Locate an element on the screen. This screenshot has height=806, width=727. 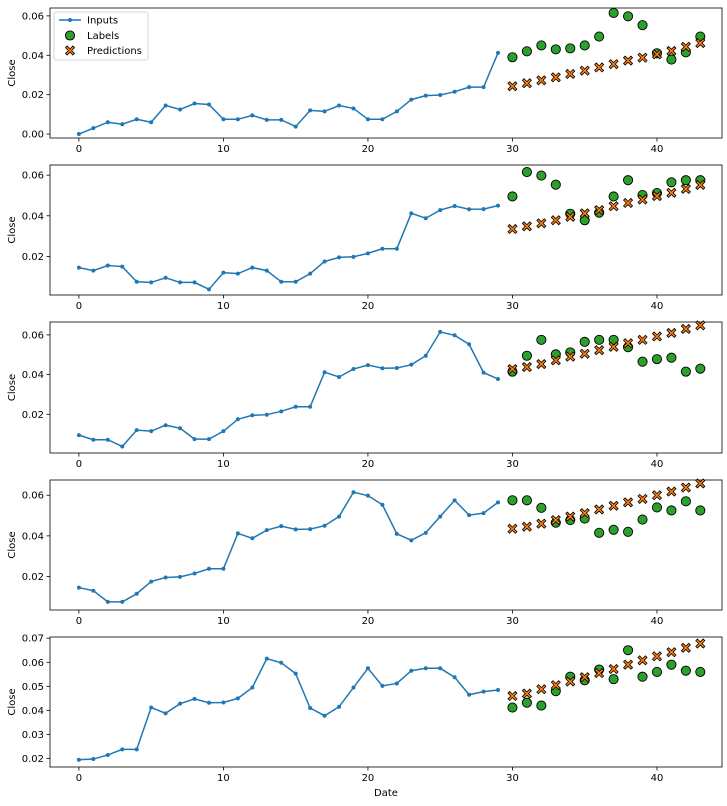
x-tick-label: 30 is located at coordinates (512, 149).